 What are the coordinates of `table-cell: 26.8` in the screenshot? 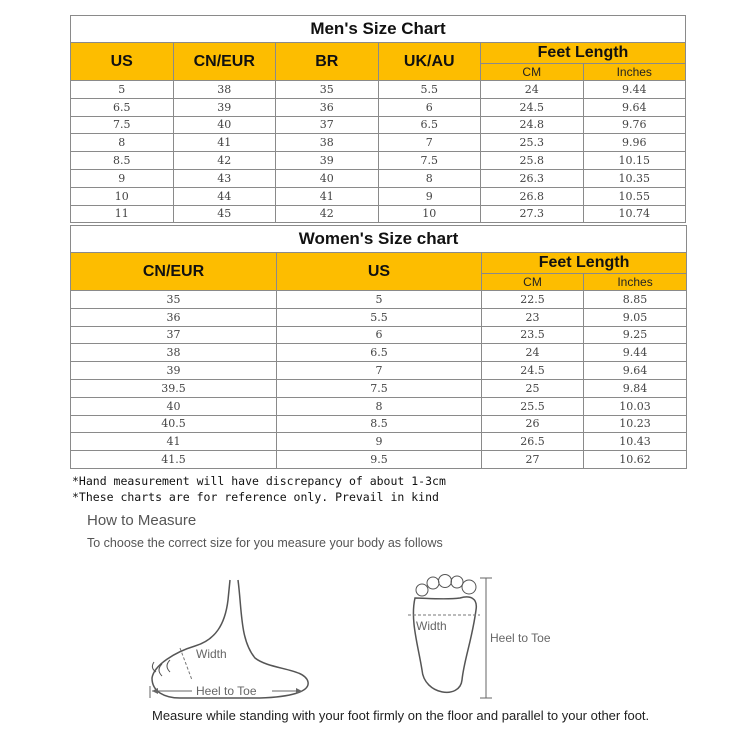 It's located at (532, 196).